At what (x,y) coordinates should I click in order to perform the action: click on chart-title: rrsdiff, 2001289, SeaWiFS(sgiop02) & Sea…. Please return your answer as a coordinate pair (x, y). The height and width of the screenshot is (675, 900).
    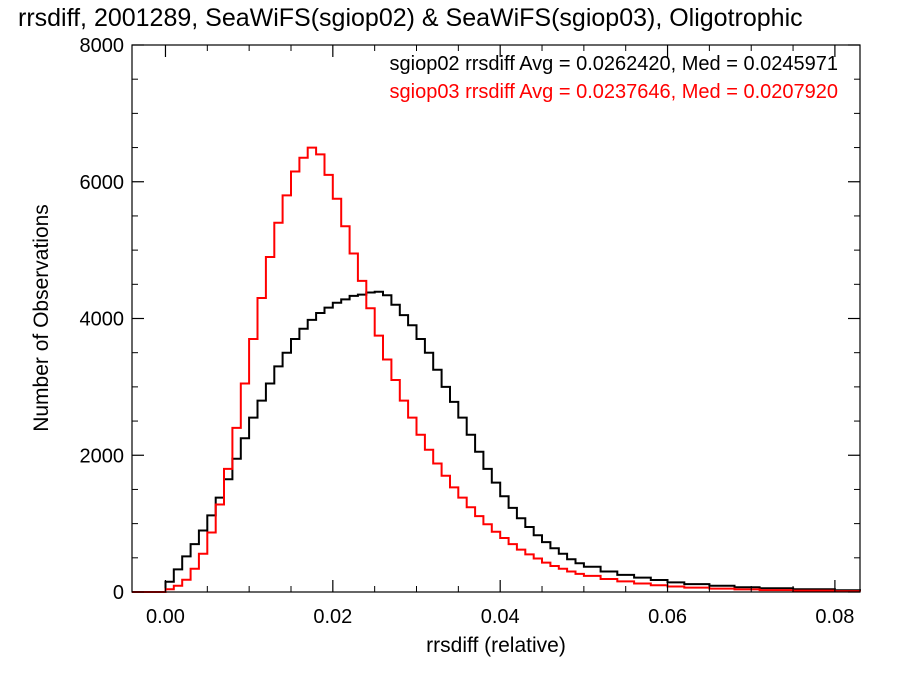
    Looking at the image, I should click on (410, 18).